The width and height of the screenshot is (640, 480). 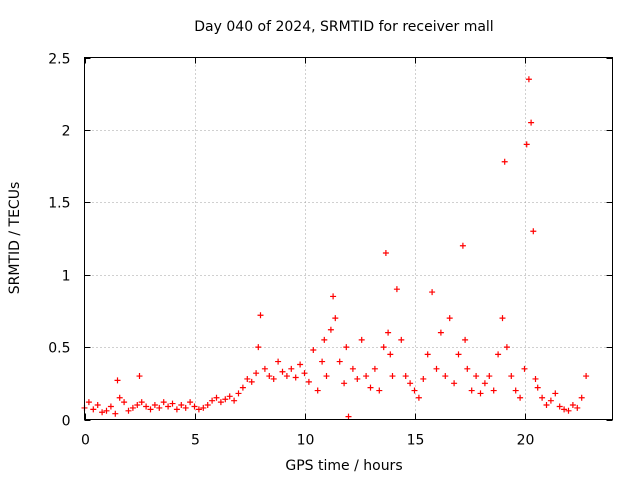 What do you see at coordinates (59, 60) in the screenshot?
I see `y-tick-label: 2.5` at bounding box center [59, 60].